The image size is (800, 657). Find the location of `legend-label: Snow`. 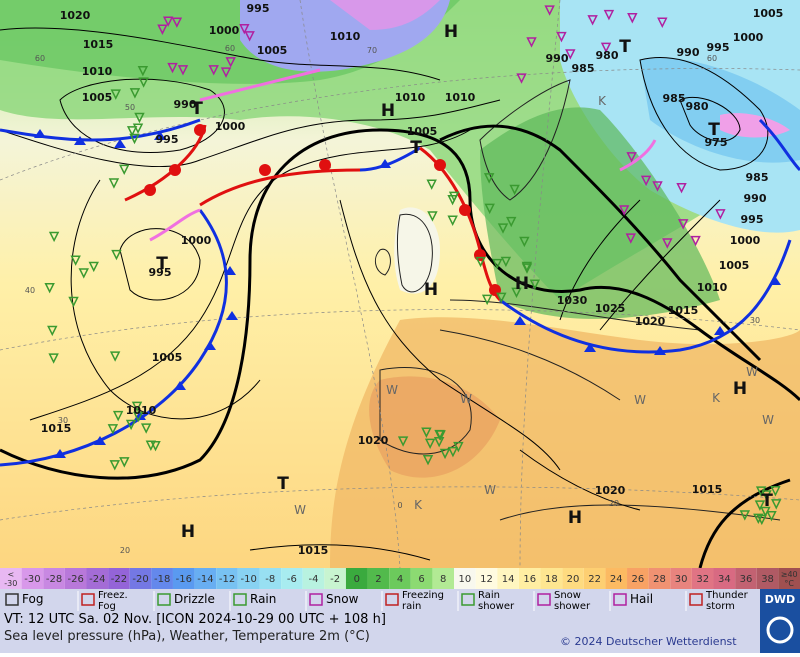

legend-label: Snow is located at coordinates (567, 595).